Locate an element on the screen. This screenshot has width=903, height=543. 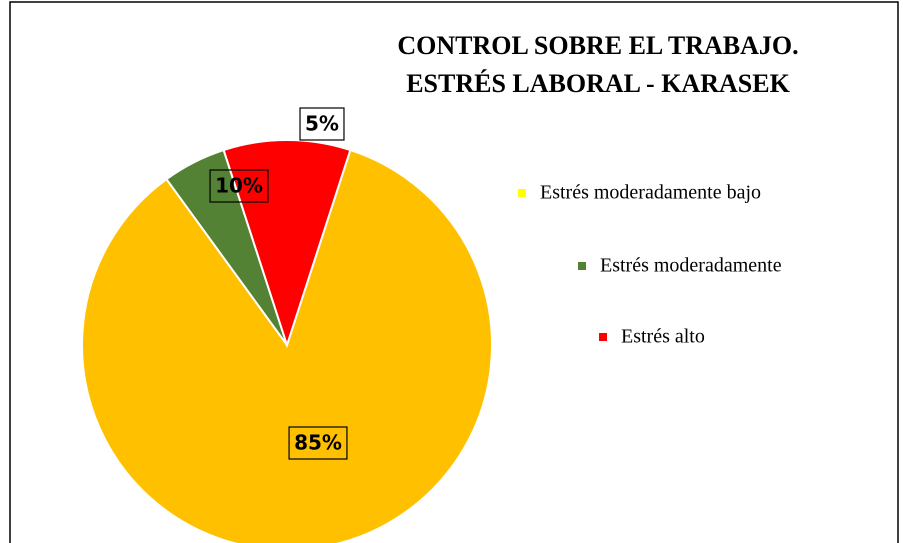
legend-label: Estrés alto is located at coordinates (663, 337).